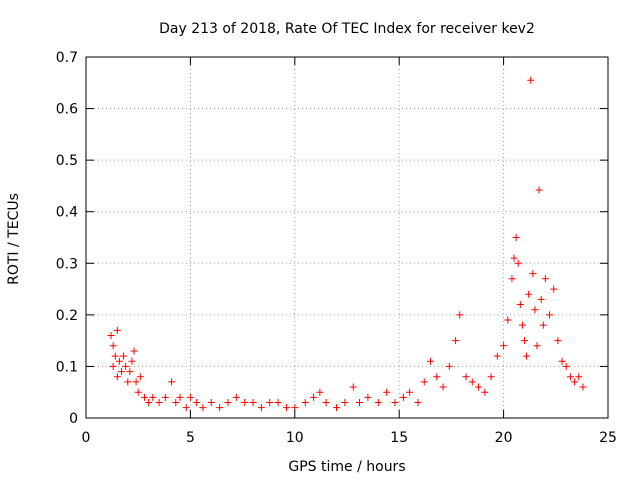  I want to click on y-tick-label: 0.6, so click(67, 110).